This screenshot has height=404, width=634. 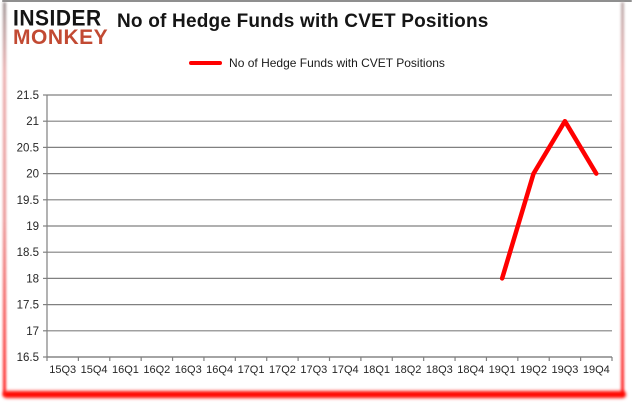 What do you see at coordinates (61, 38) in the screenshot?
I see `logo-line2: MONKEY` at bounding box center [61, 38].